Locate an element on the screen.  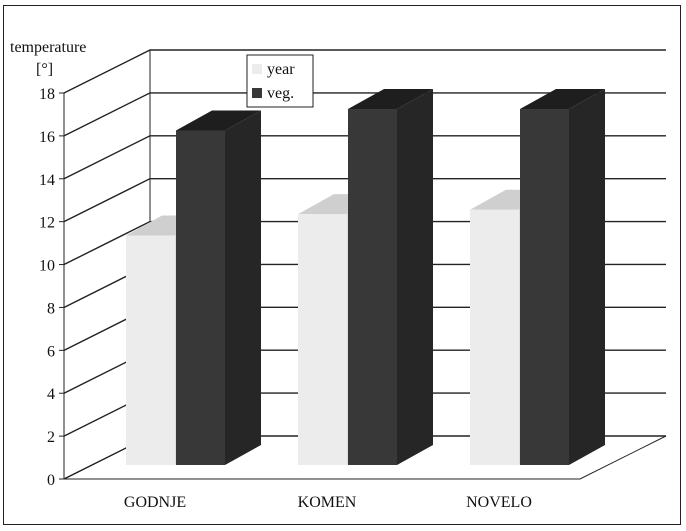
y-tick-label-10: 10 is located at coordinates (47, 266).